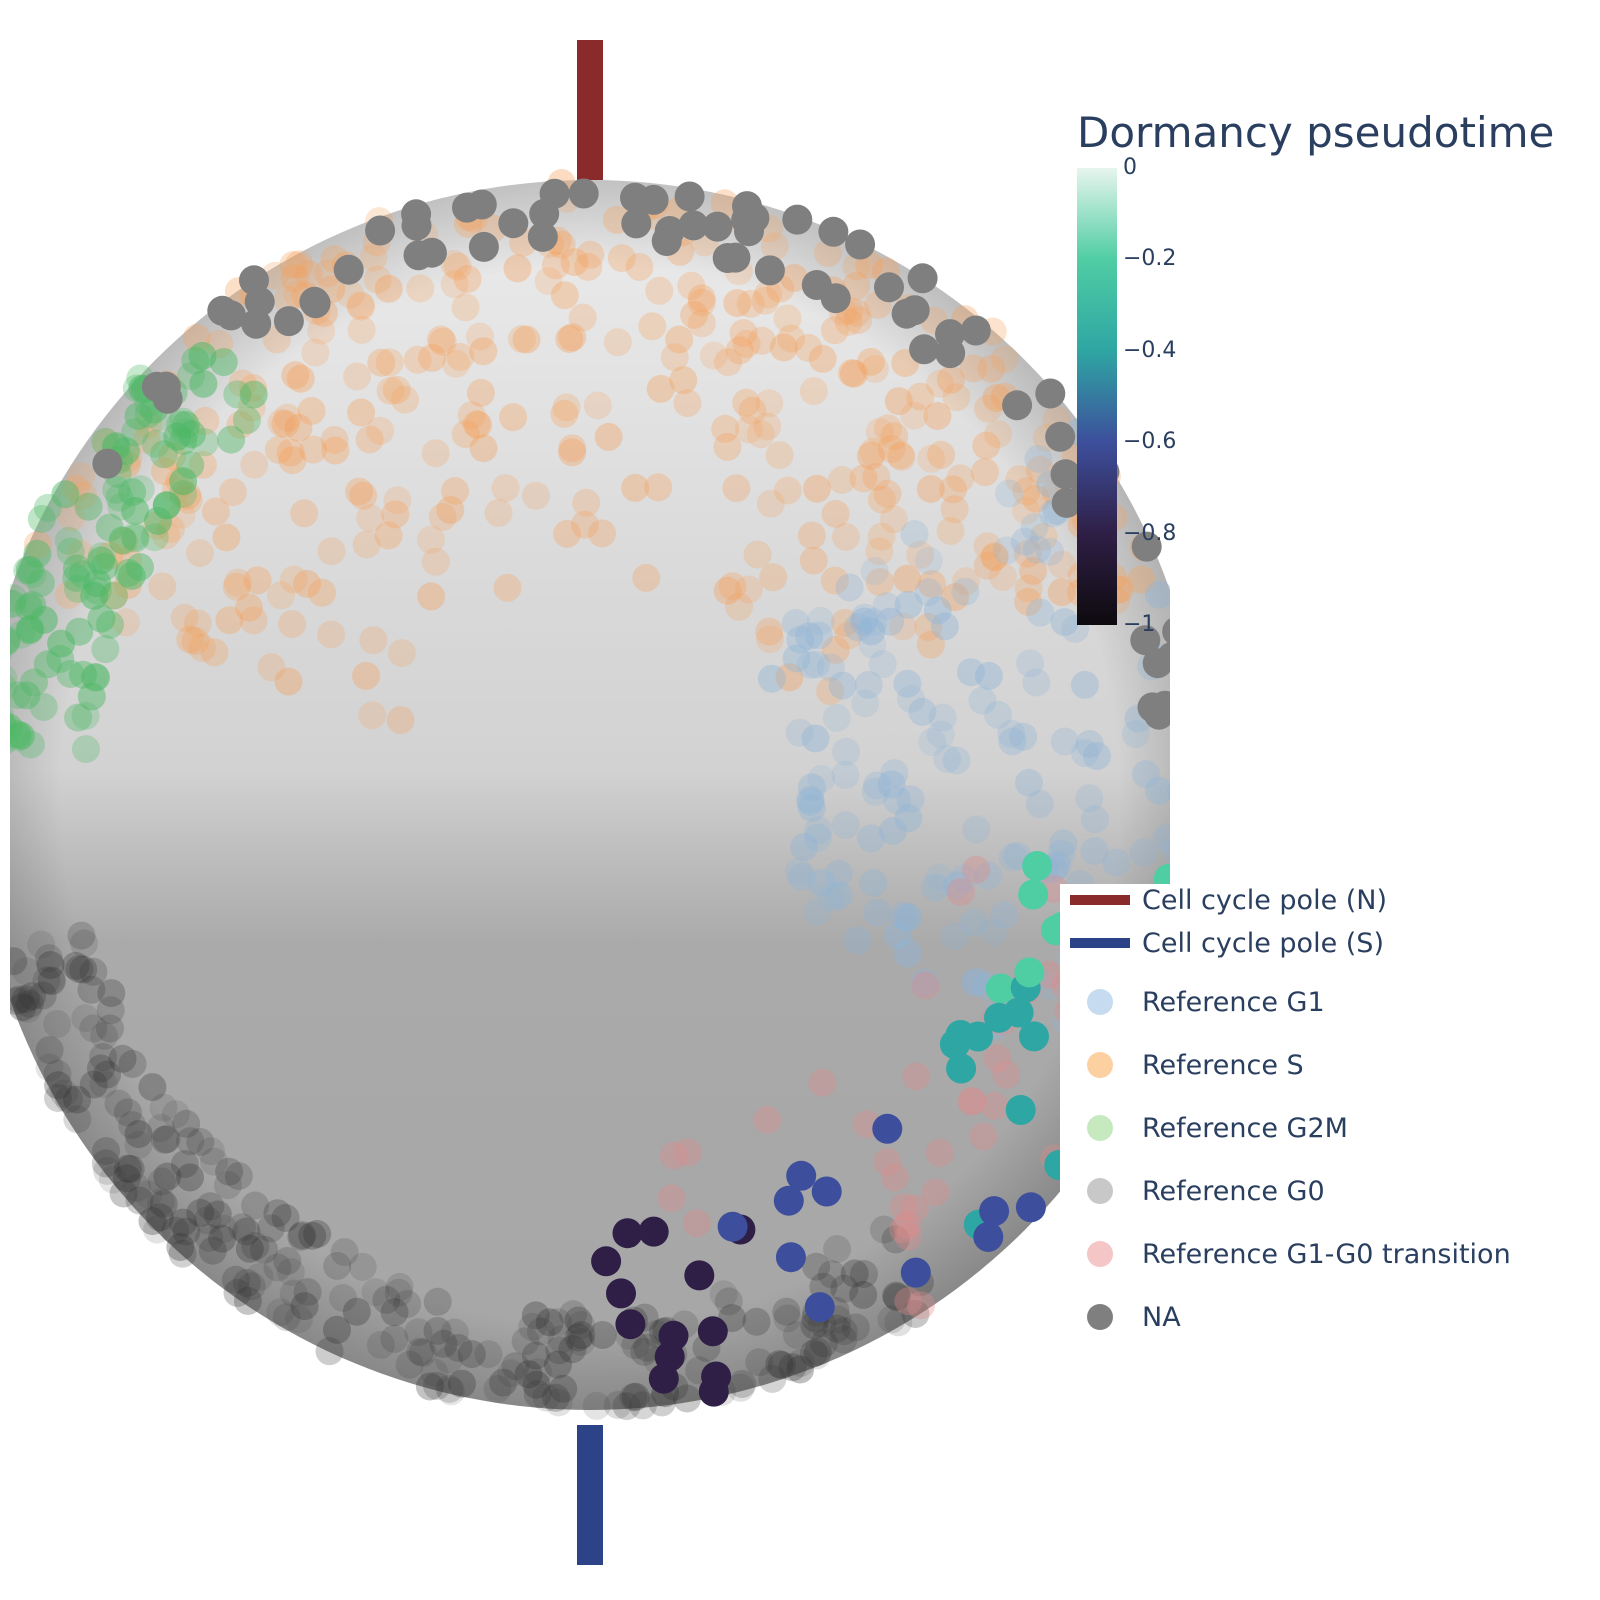  What do you see at coordinates (671, 1198) in the screenshot?
I see `point-reference-g1-g0` at bounding box center [671, 1198].